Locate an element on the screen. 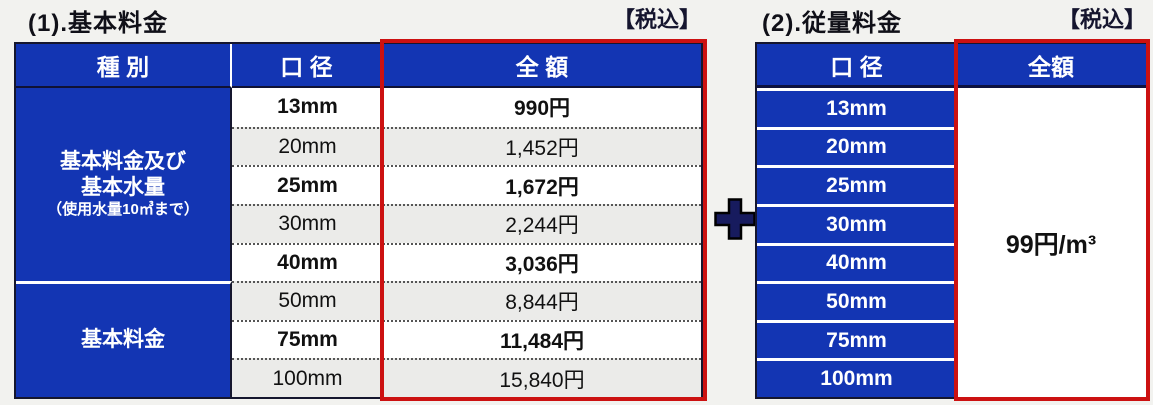 The image size is (1153, 405). header-type: 種 別 is located at coordinates (124, 66).